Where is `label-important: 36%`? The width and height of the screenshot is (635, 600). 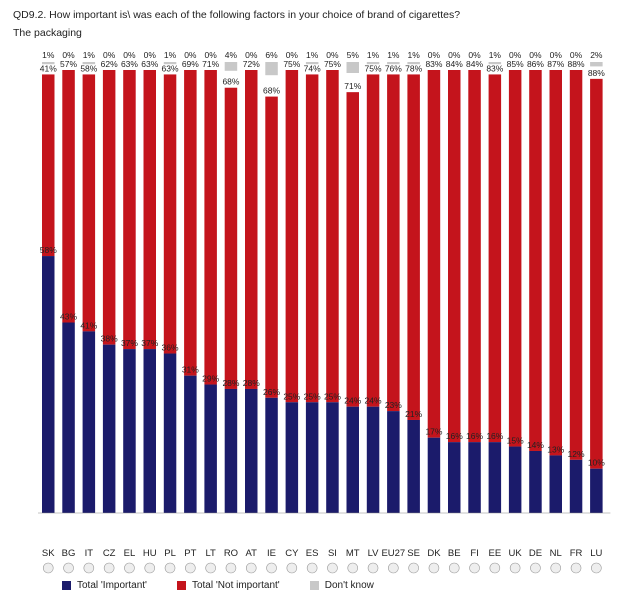
label-important: 36% is located at coordinates (170, 348).